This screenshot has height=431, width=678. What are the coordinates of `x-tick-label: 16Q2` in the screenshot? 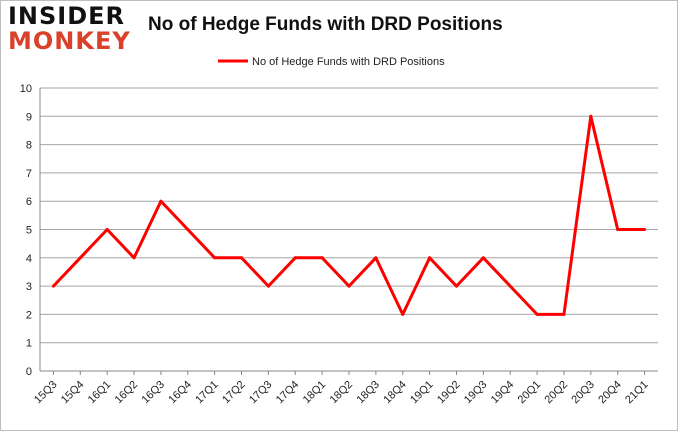 It's located at (127, 393).